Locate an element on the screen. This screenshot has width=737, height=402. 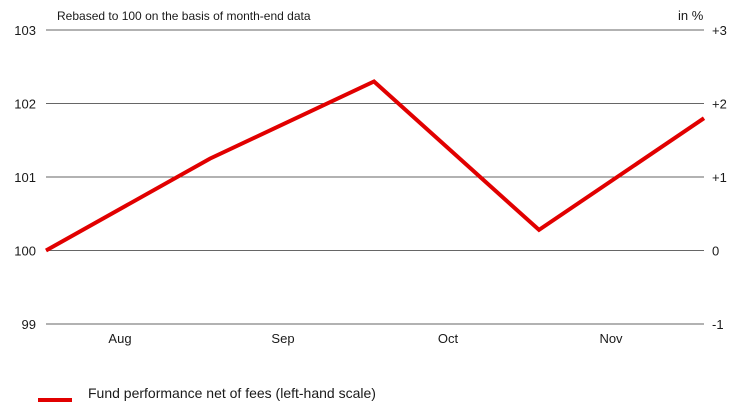
x-tick-label: Nov is located at coordinates (611, 338).